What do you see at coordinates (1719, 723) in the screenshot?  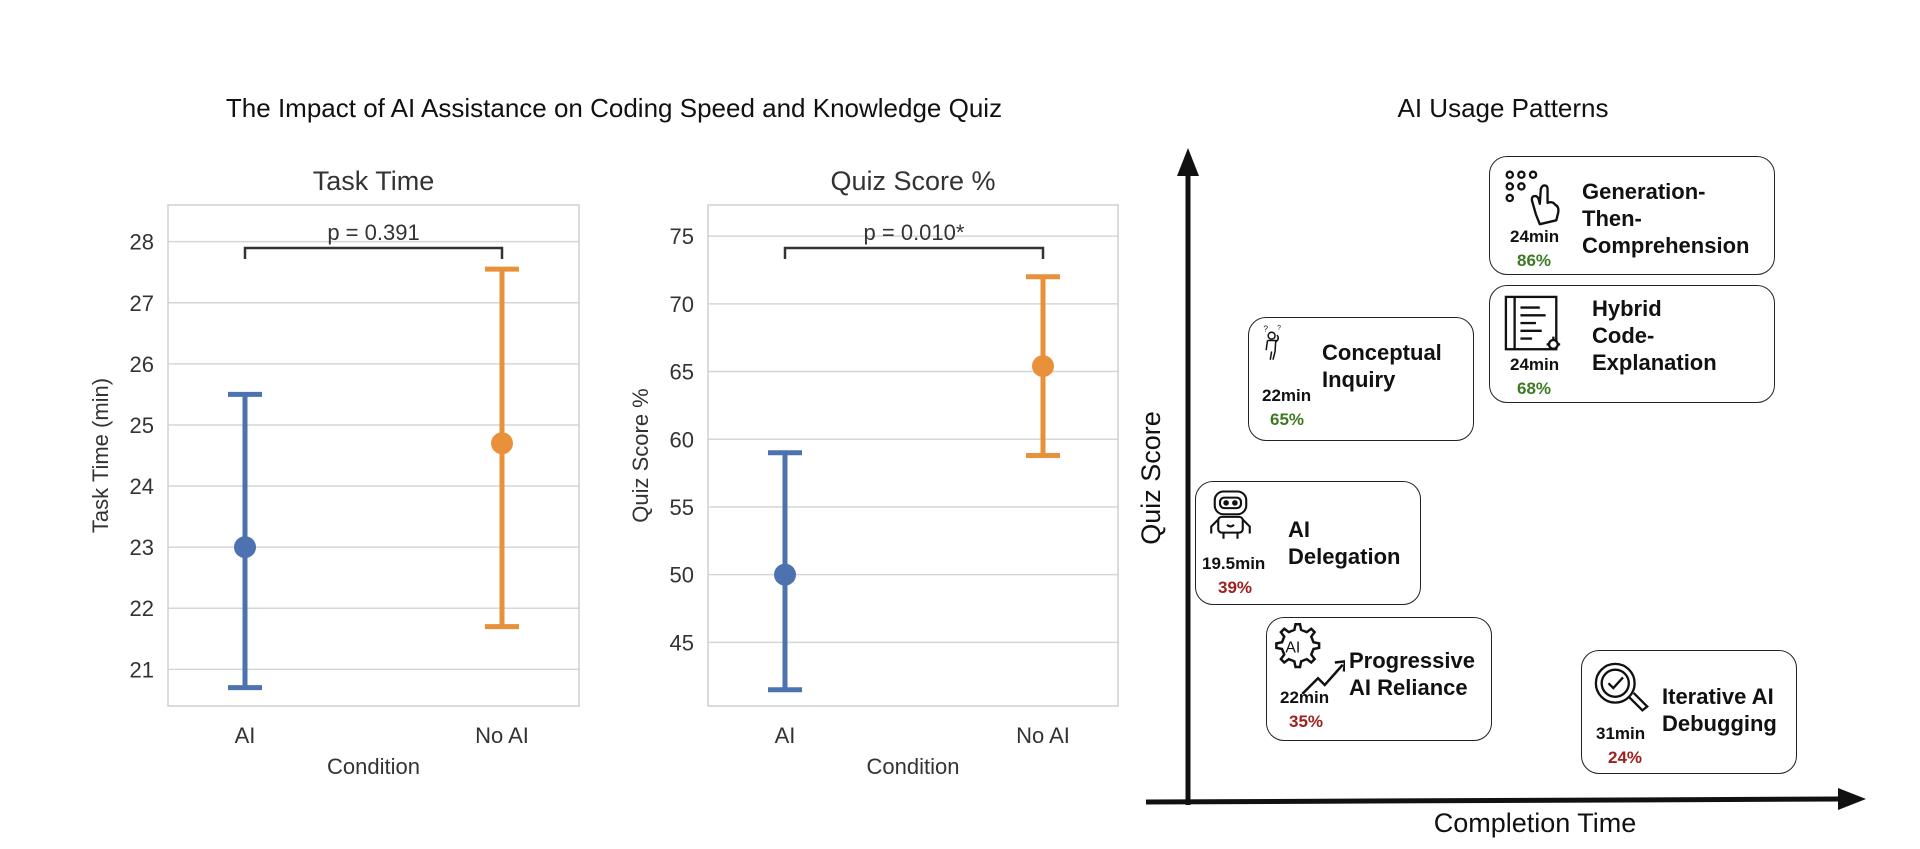 I see `pattern-name-line: Debugging` at bounding box center [1719, 723].